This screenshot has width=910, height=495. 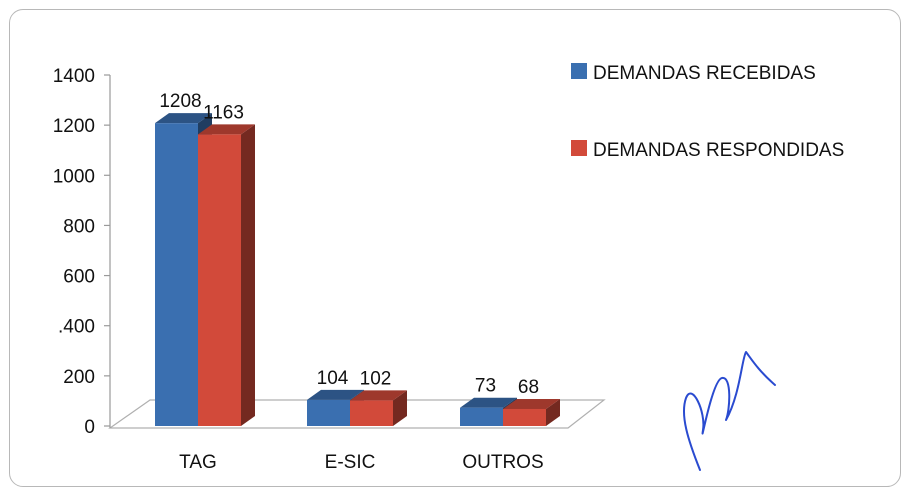 I want to click on x-category-label: E-SIC, so click(x=350, y=462).